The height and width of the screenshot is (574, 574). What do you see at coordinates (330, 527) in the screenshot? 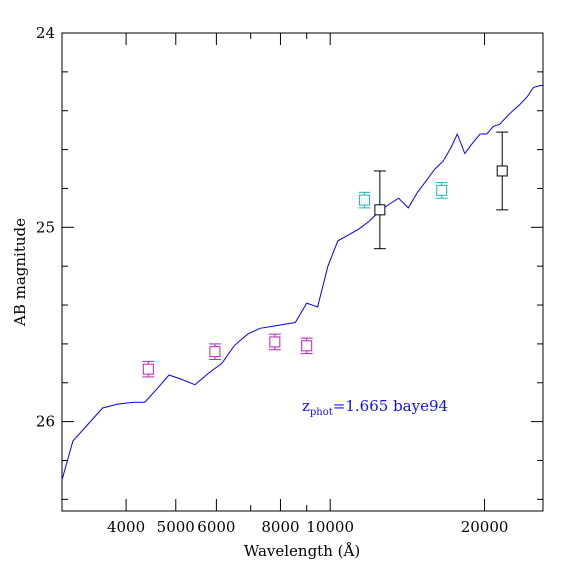
I see `x-tick-label: 10000` at bounding box center [330, 527].